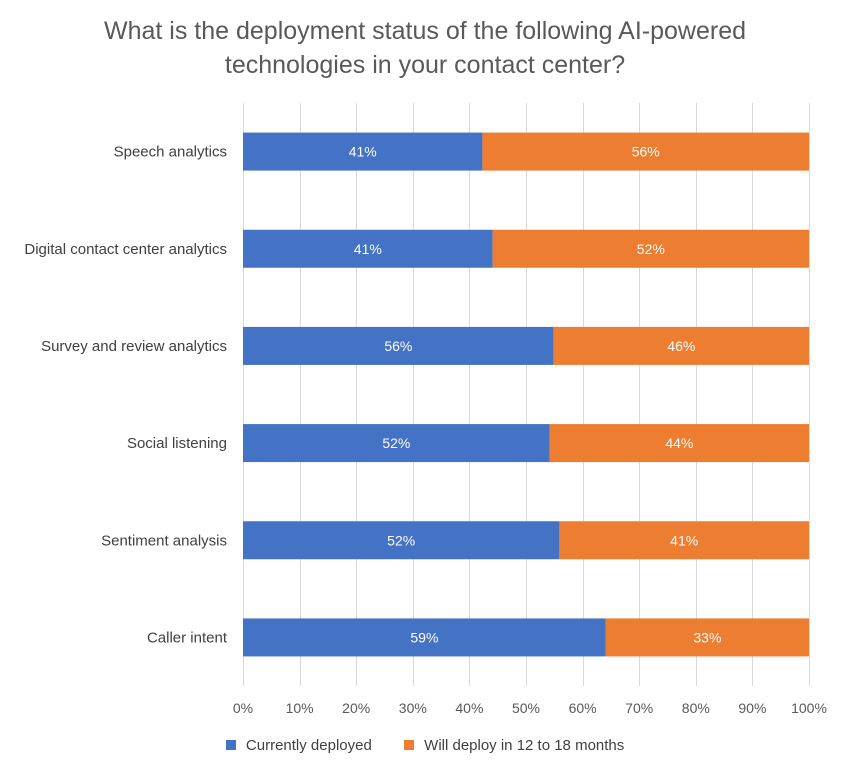 The height and width of the screenshot is (774, 850). Describe the element at coordinates (187, 637) in the screenshot. I see `category-label: Caller intent` at that location.